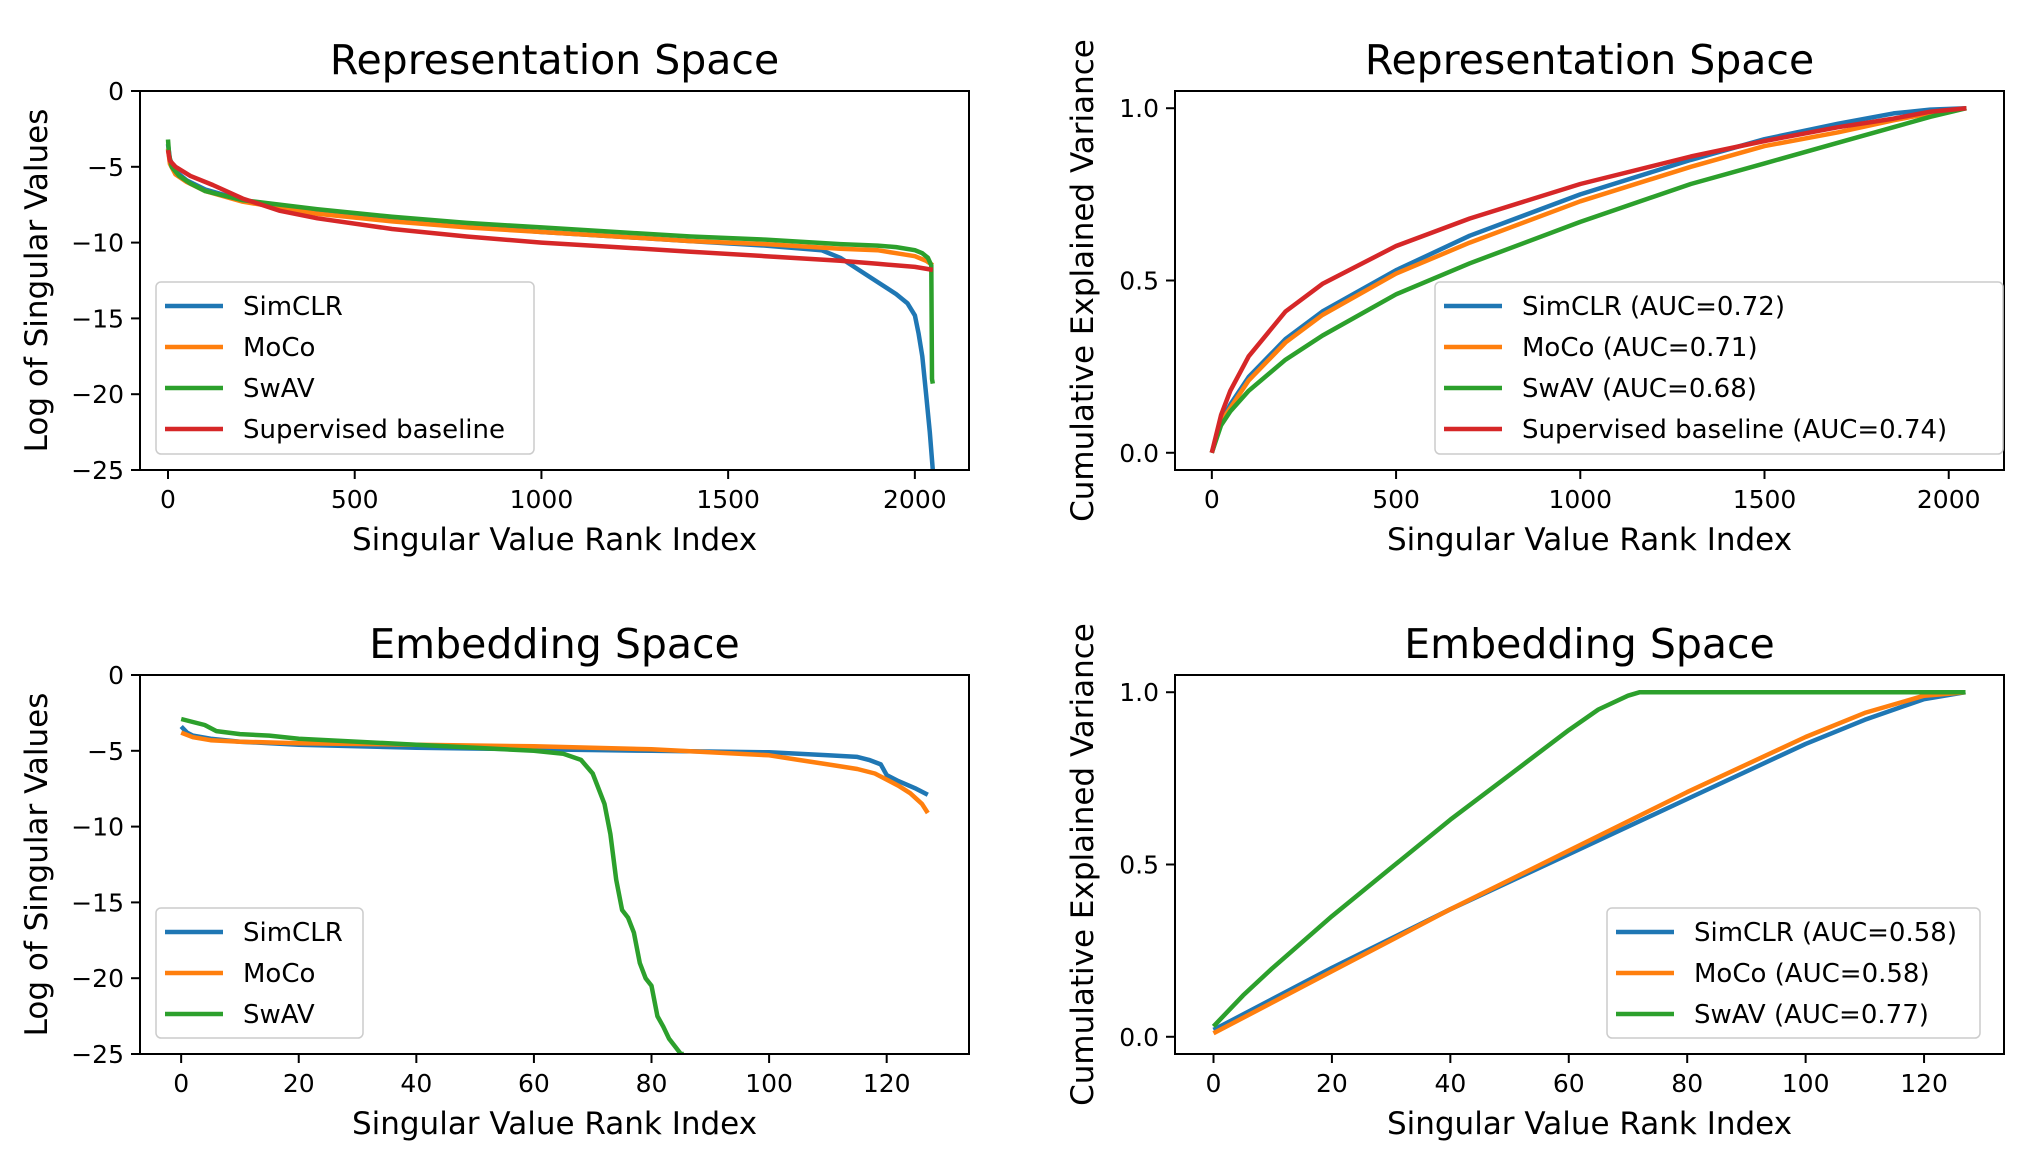 Image resolution: width=2022 pixels, height=1162 pixels. What do you see at coordinates (1640, 348) in the screenshot?
I see `panel-2-legend-entry: MoCo (AUC=0.71)` at bounding box center [1640, 348].